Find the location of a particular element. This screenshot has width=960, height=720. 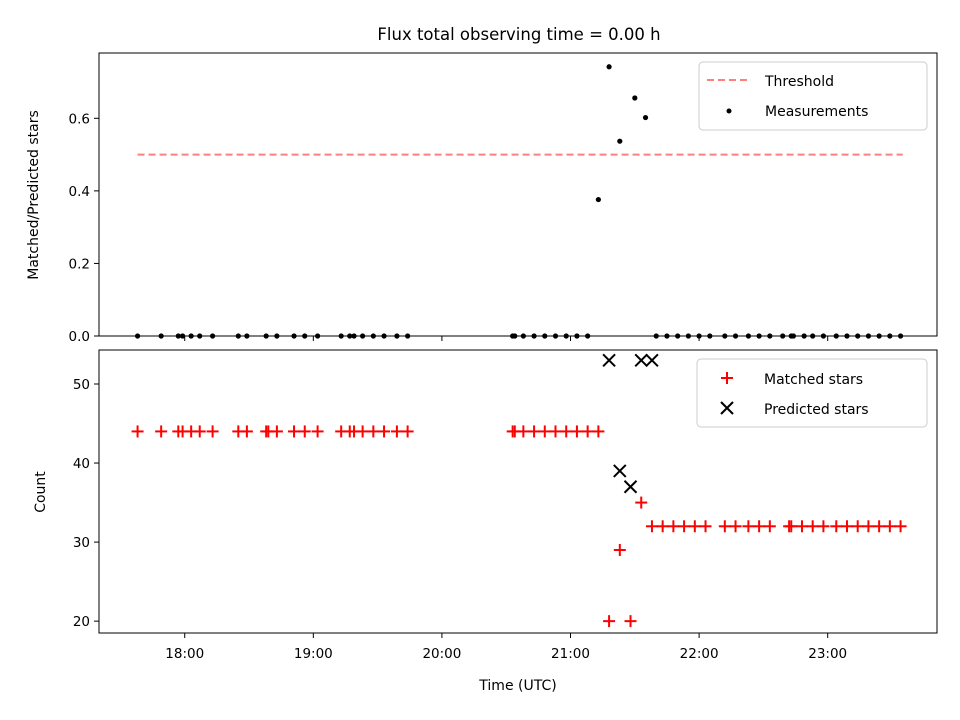

top-legend-box is located at coordinates (813, 96).